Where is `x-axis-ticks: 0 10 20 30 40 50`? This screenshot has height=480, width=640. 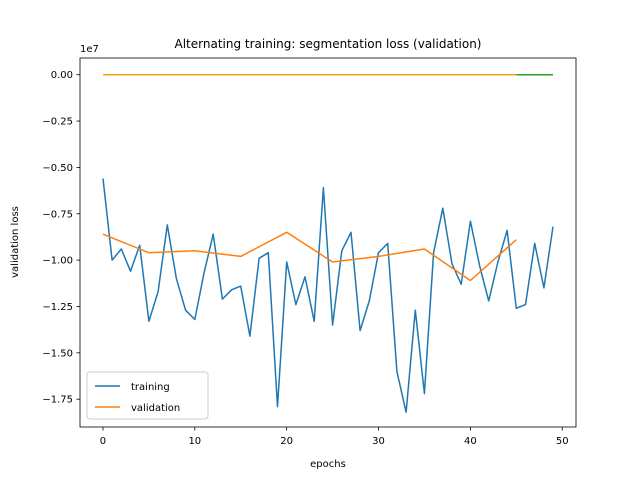
x-axis-ticks: 0 10 20 30 40 50 is located at coordinates (334, 437).